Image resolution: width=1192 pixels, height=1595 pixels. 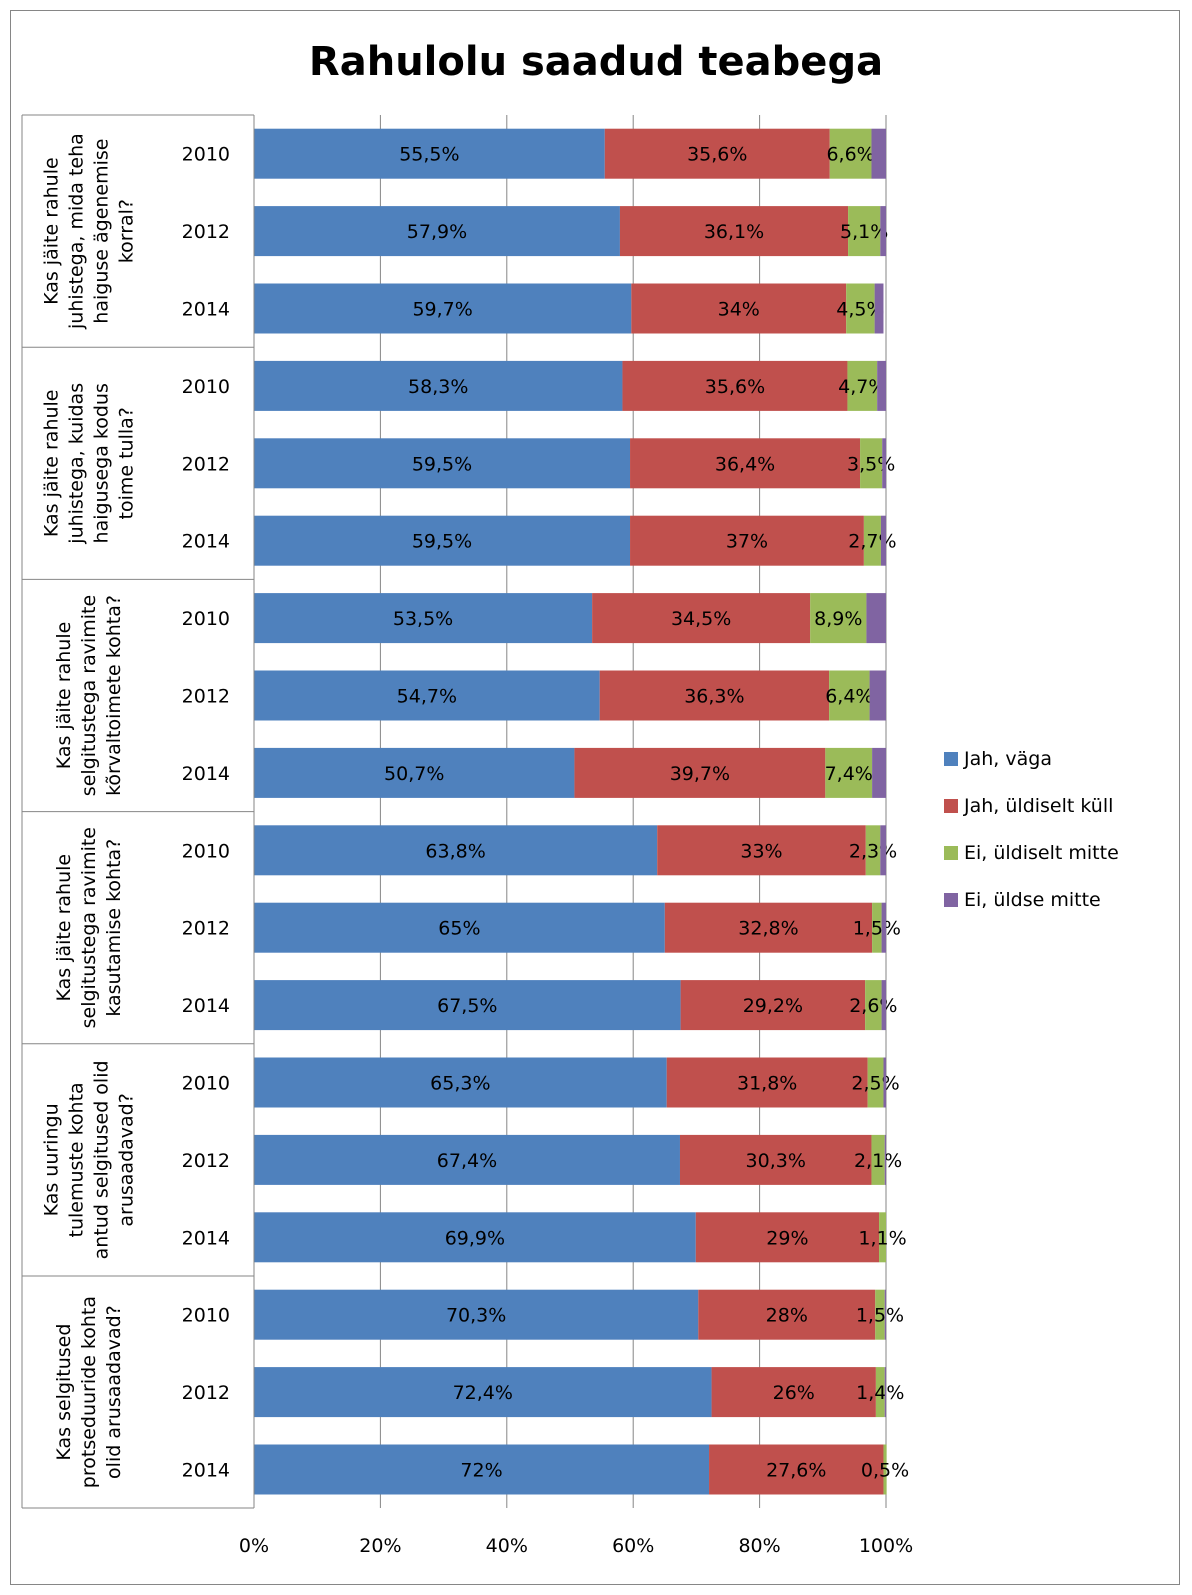 I want to click on data-label: 34,5%, so click(x=701, y=619).